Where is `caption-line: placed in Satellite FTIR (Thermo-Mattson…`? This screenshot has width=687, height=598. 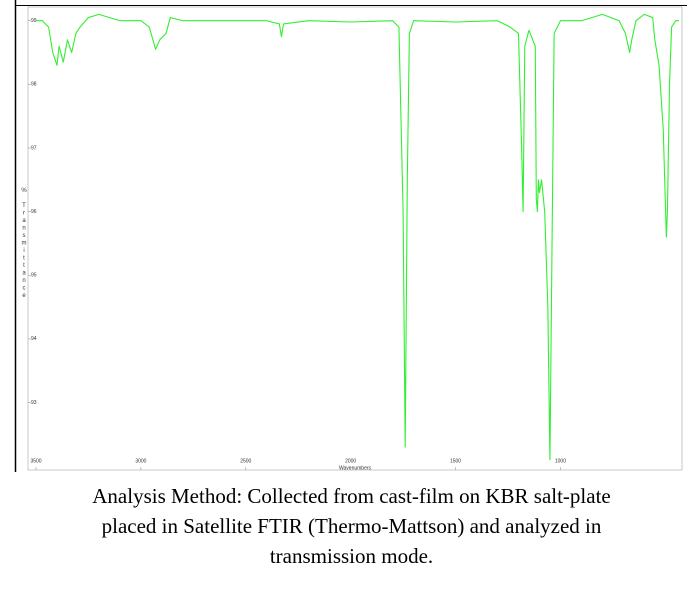
caption-line: placed in Satellite FTIR (Thermo-Mattson… is located at coordinates (351, 526).